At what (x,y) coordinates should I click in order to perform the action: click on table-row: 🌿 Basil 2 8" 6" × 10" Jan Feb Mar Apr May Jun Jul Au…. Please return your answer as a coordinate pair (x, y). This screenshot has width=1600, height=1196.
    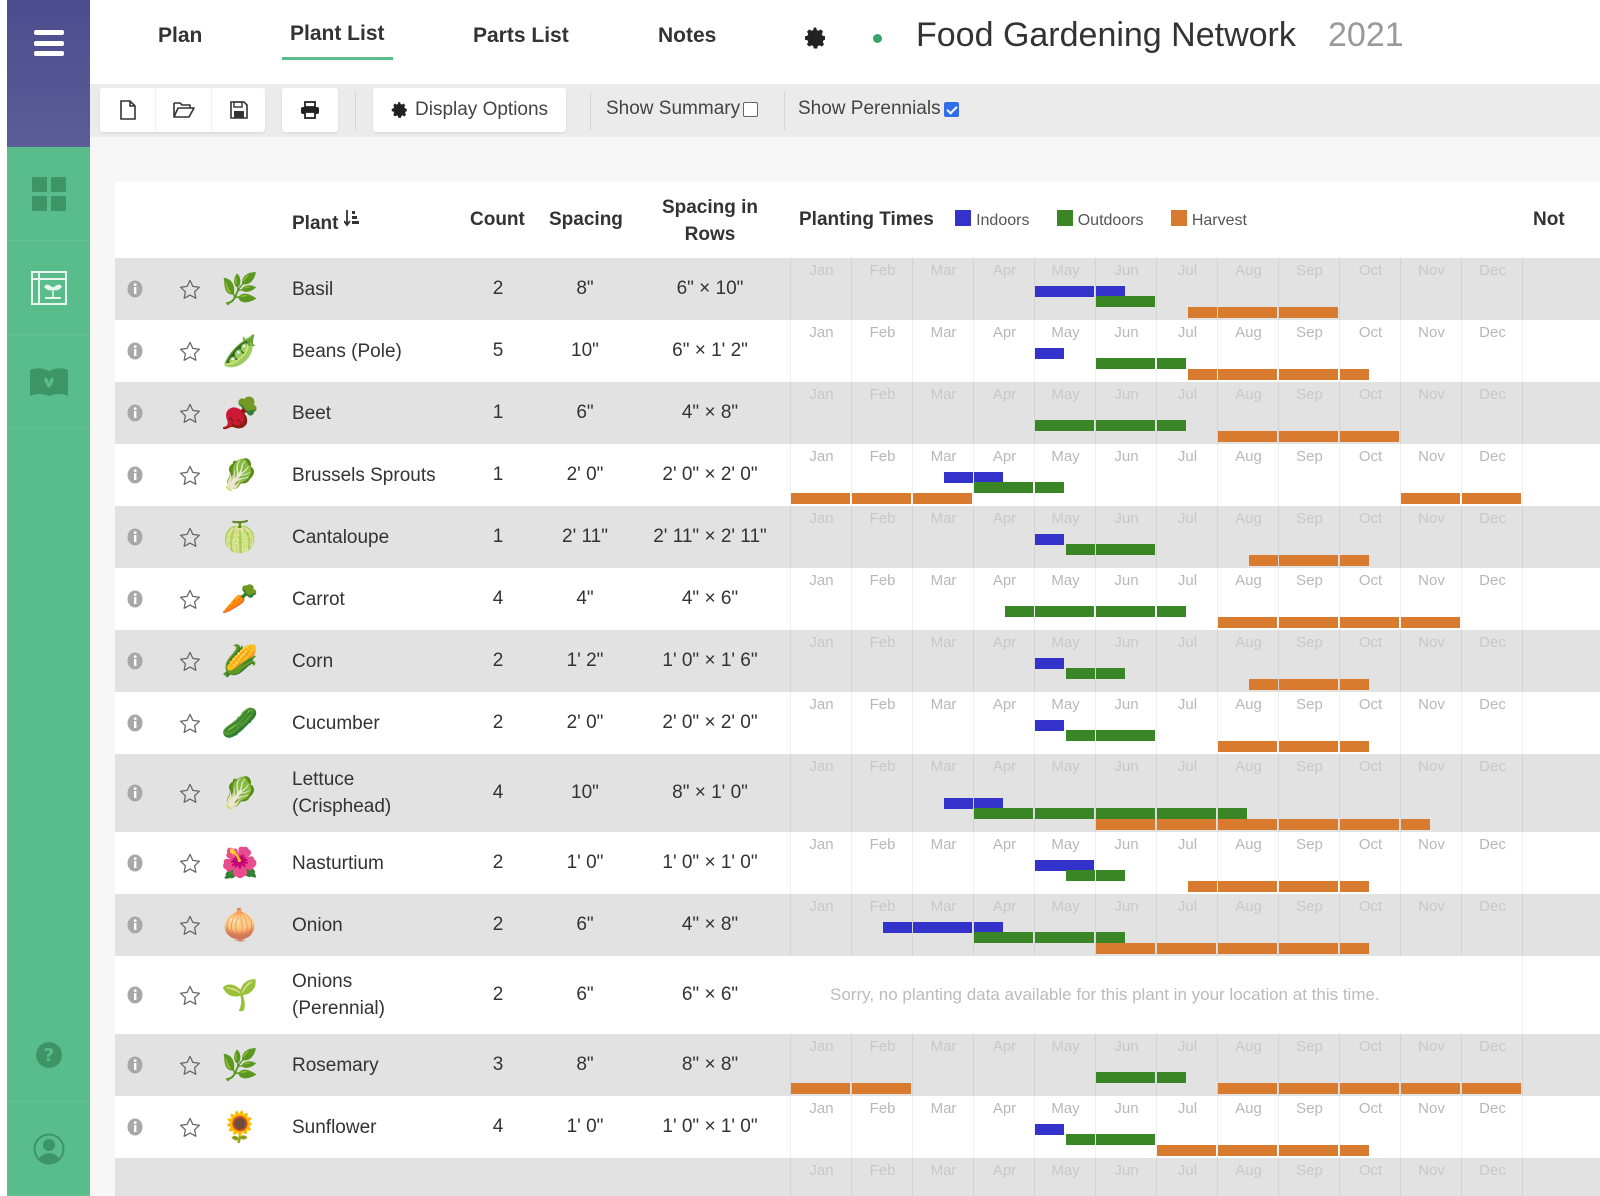
    Looking at the image, I should click on (857, 289).